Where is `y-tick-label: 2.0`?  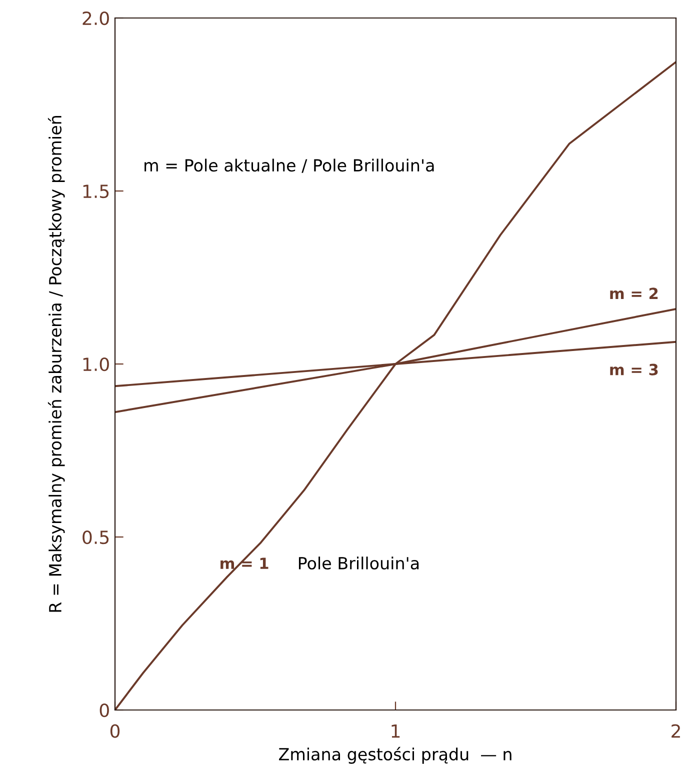
y-tick-label: 2.0 is located at coordinates (95, 18).